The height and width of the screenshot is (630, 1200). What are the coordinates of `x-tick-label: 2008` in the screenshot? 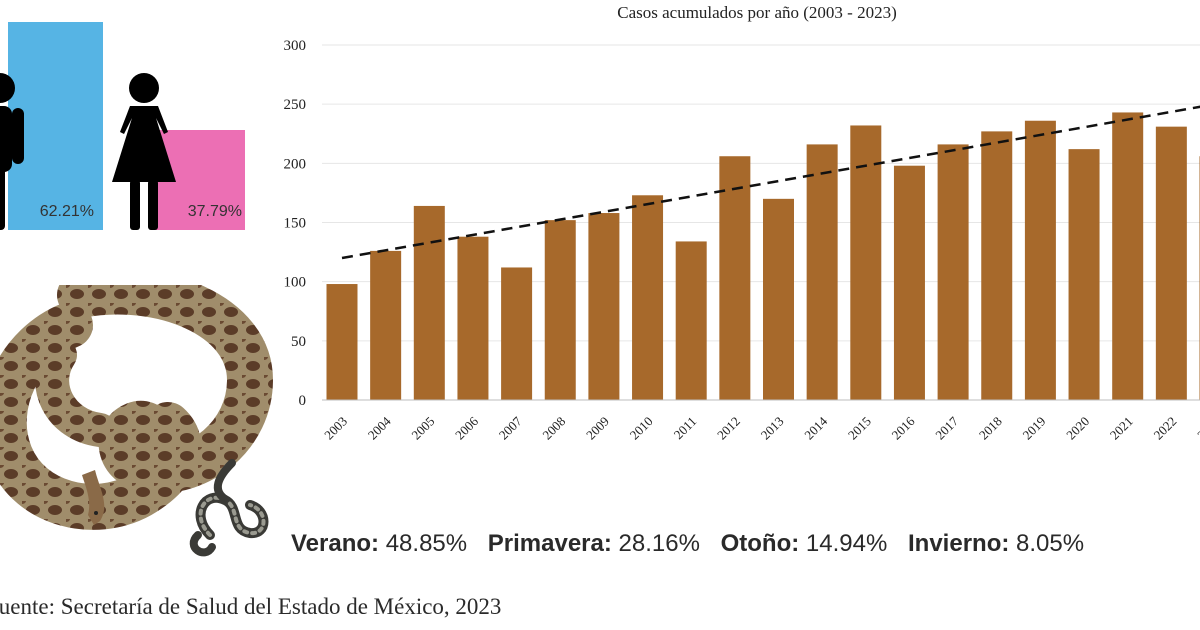 It's located at (553, 428).